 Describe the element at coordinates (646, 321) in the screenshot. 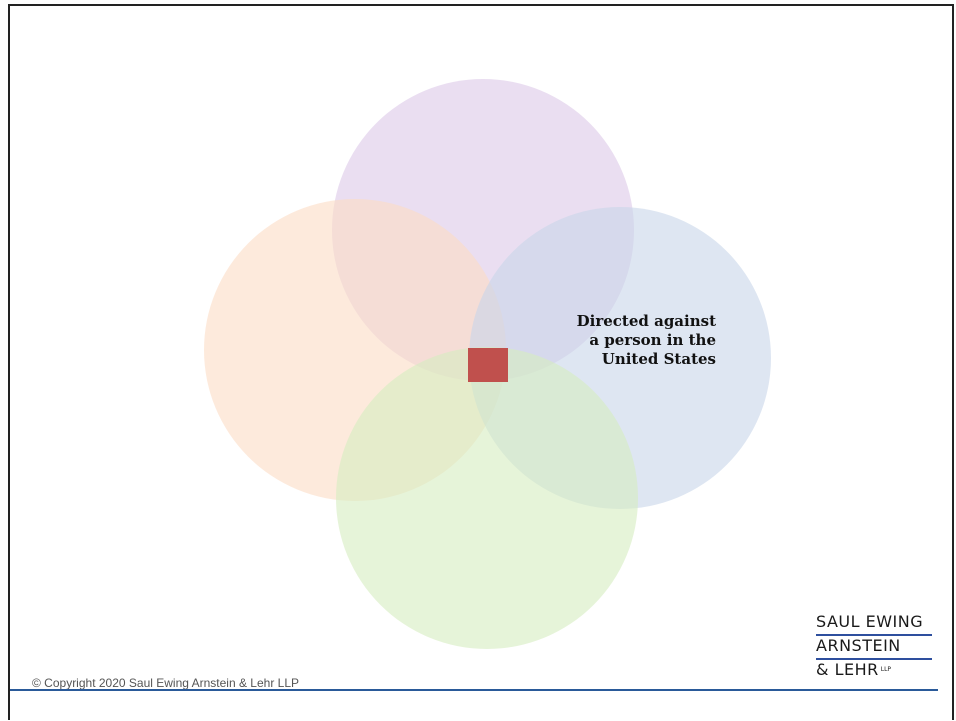

I see `venn-label-line: Directed against` at that location.